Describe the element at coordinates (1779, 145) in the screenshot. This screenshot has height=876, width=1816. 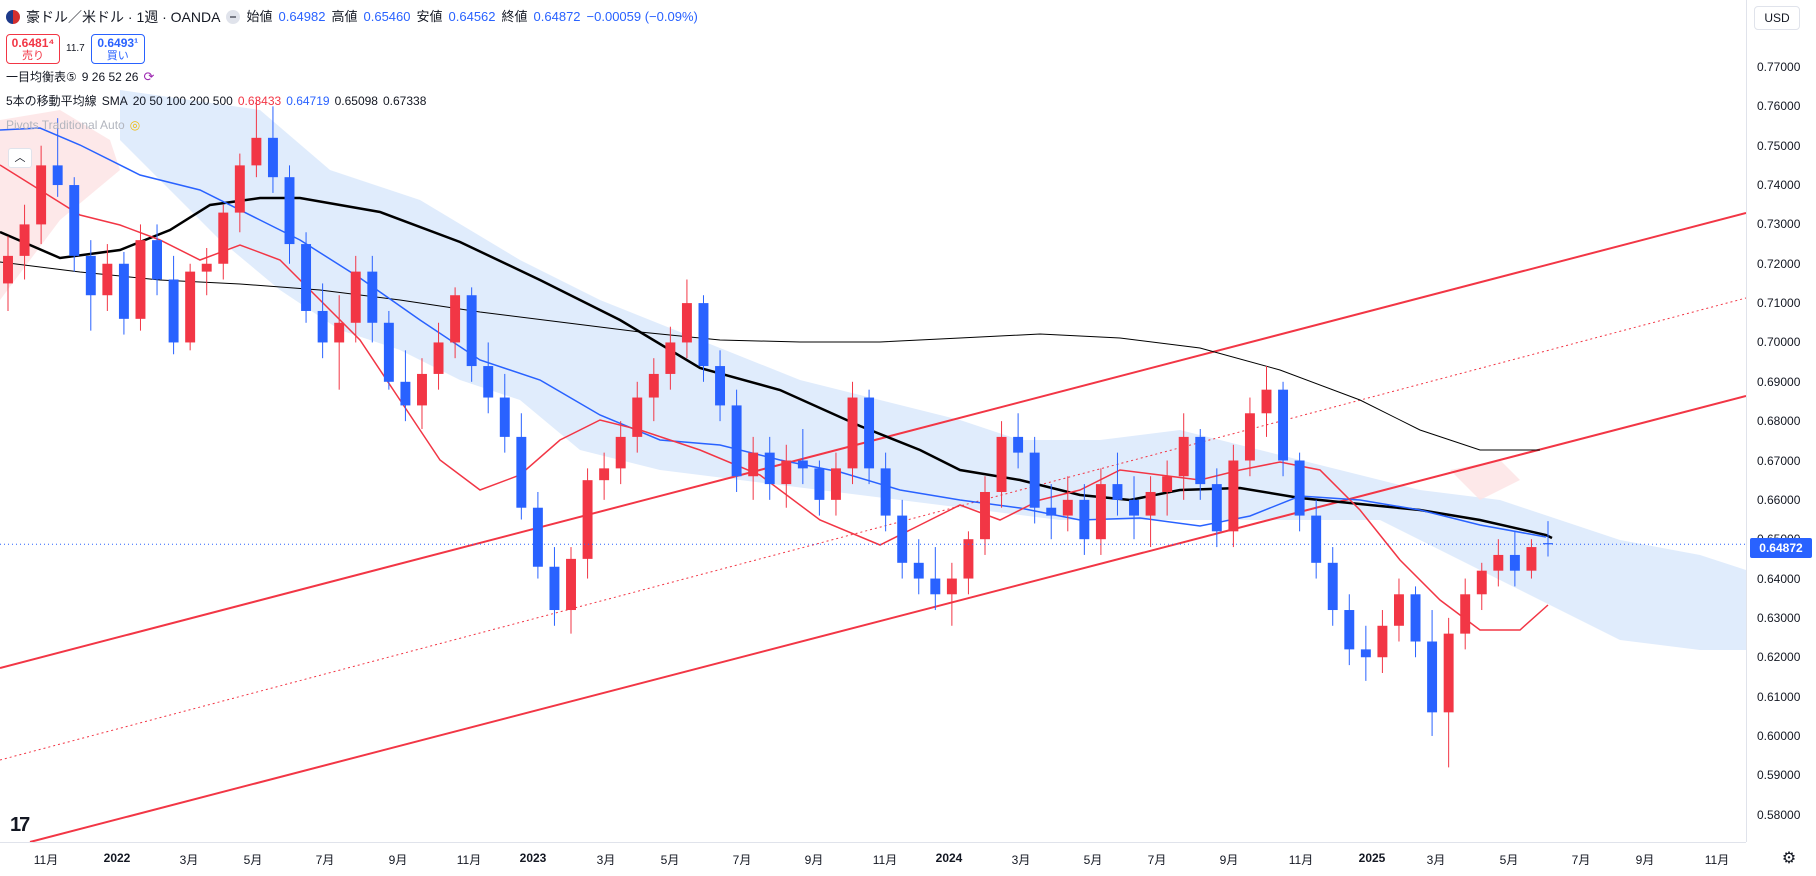
I see `price-tick: 0.75000` at that location.